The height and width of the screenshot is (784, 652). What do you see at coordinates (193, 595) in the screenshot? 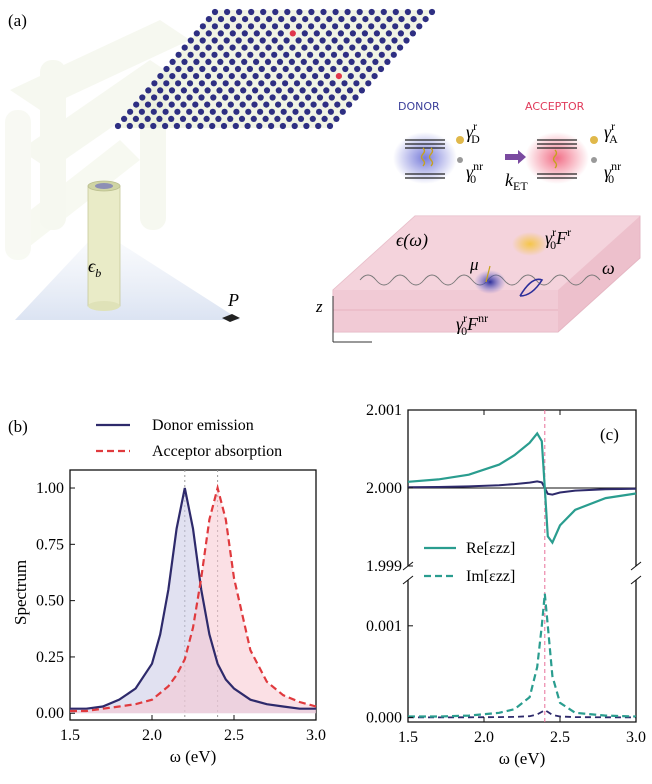
I see `plot-frame` at bounding box center [193, 595].